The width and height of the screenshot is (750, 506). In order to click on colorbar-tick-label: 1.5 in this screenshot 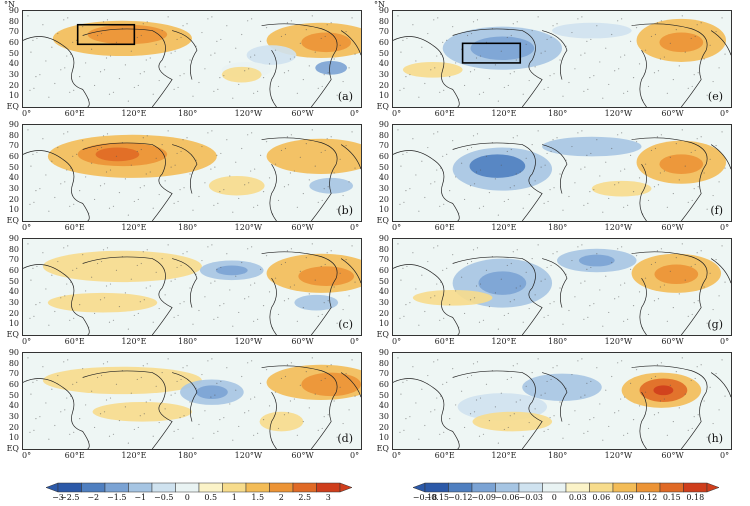, I will do `click(258, 497)`.